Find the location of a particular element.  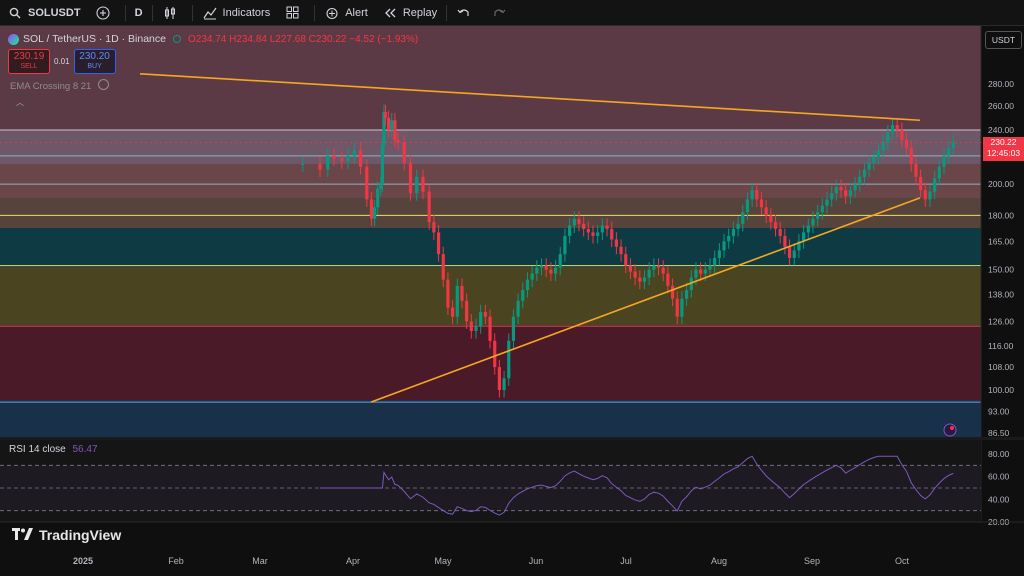

undo-icon is located at coordinates (464, 13).